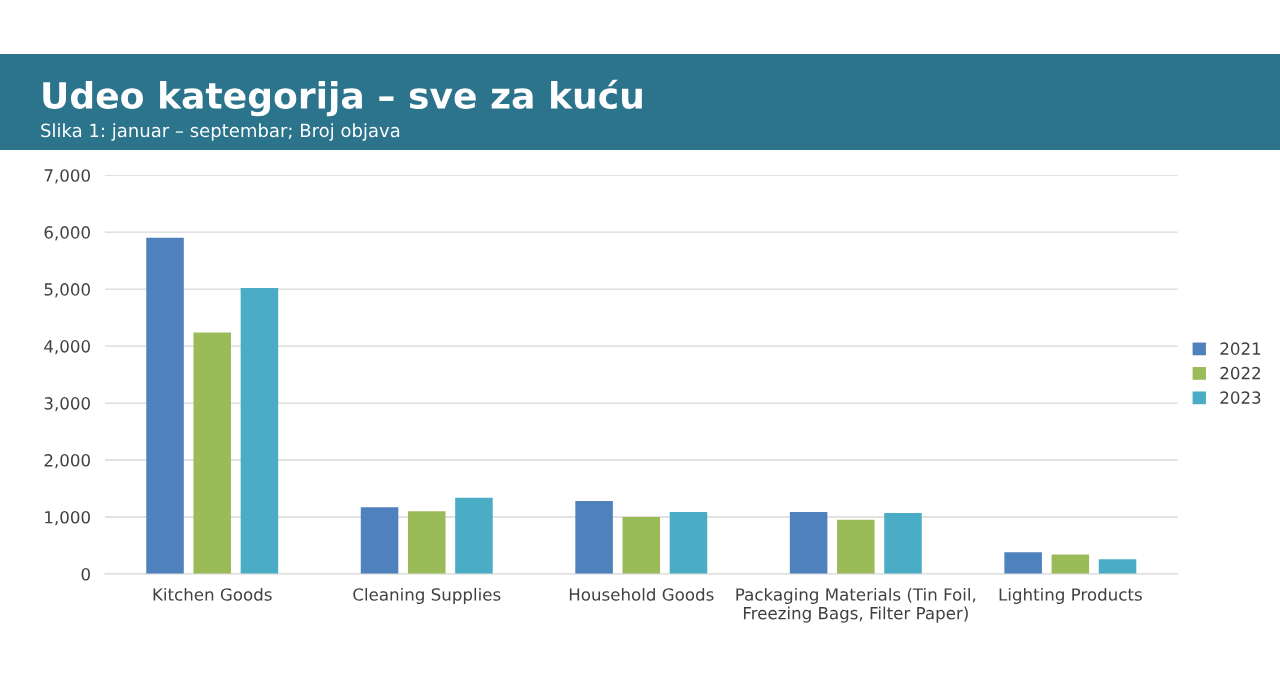 This screenshot has width=1280, height=687. What do you see at coordinates (342, 98) in the screenshot?
I see `chart-title: Udeo kategorija – sve za kuću` at bounding box center [342, 98].